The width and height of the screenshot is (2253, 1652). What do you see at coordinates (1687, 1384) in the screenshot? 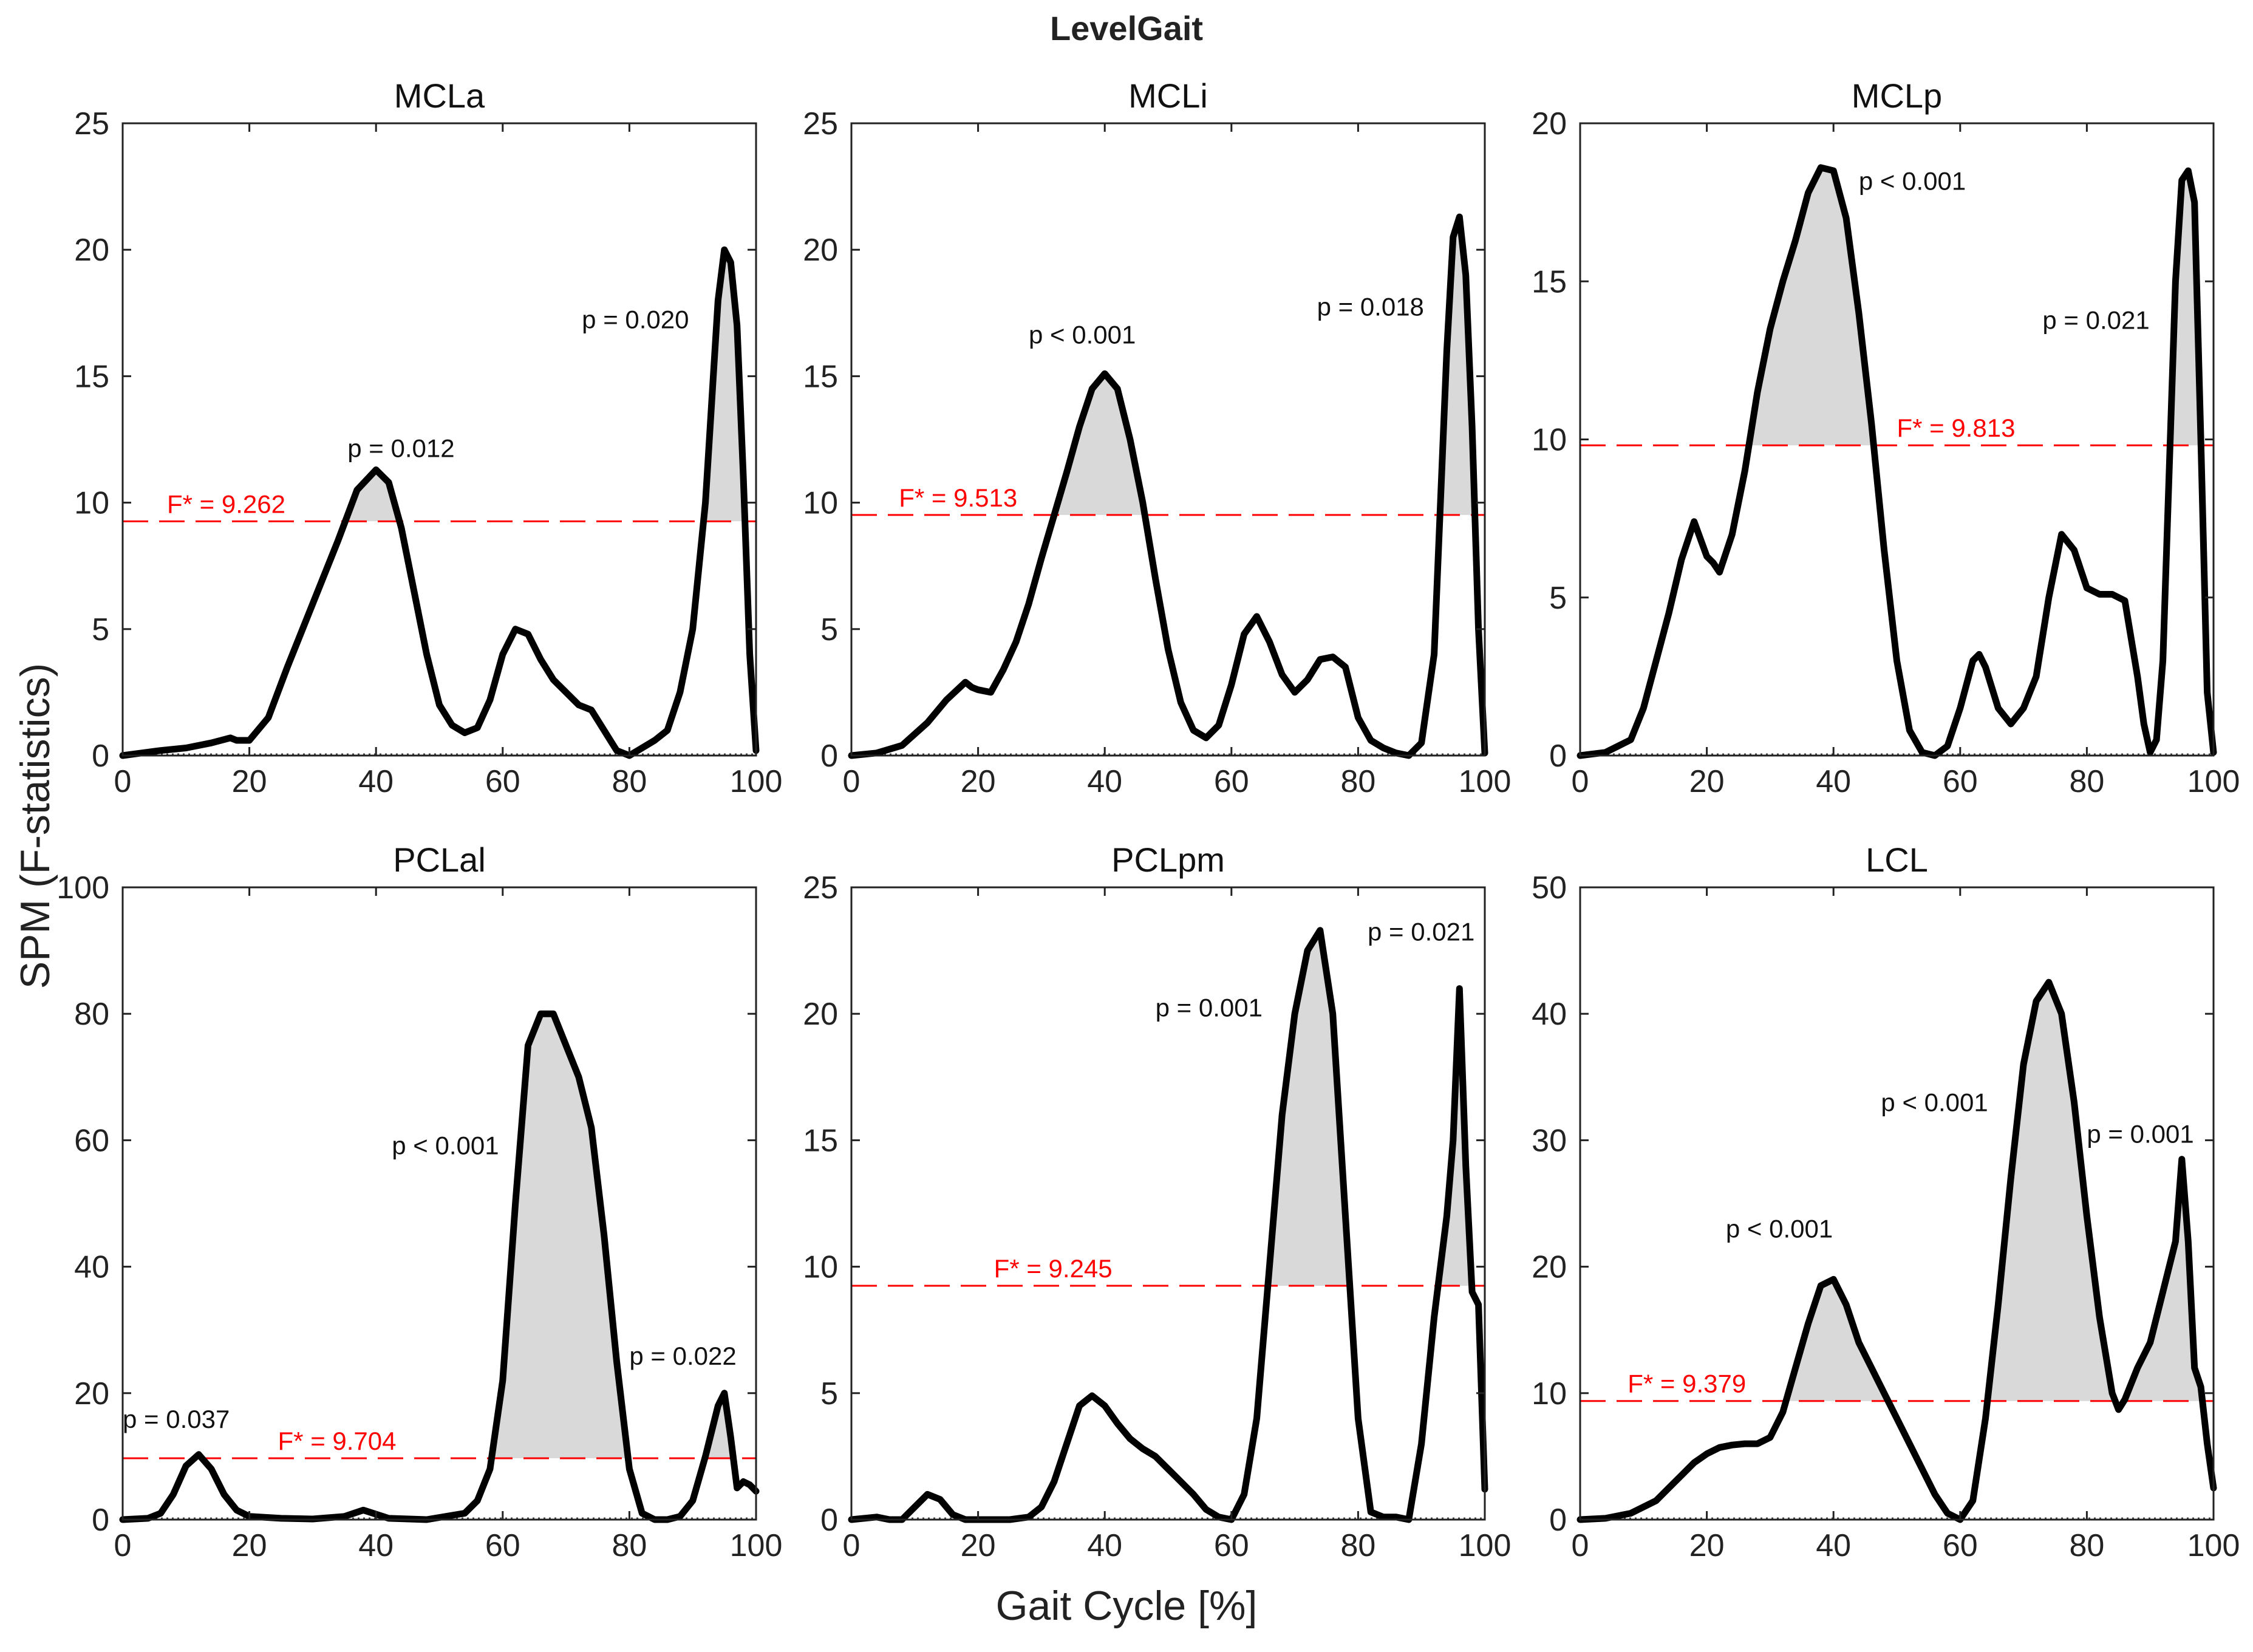
I see `threshold-label: F* = 9.379` at bounding box center [1687, 1384].